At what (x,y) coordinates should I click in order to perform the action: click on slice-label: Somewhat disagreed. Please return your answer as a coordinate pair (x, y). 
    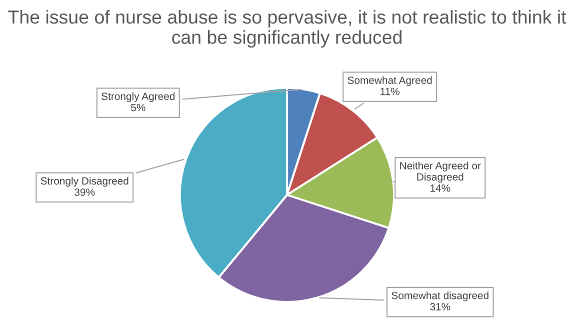
    Looking at the image, I should click on (440, 297).